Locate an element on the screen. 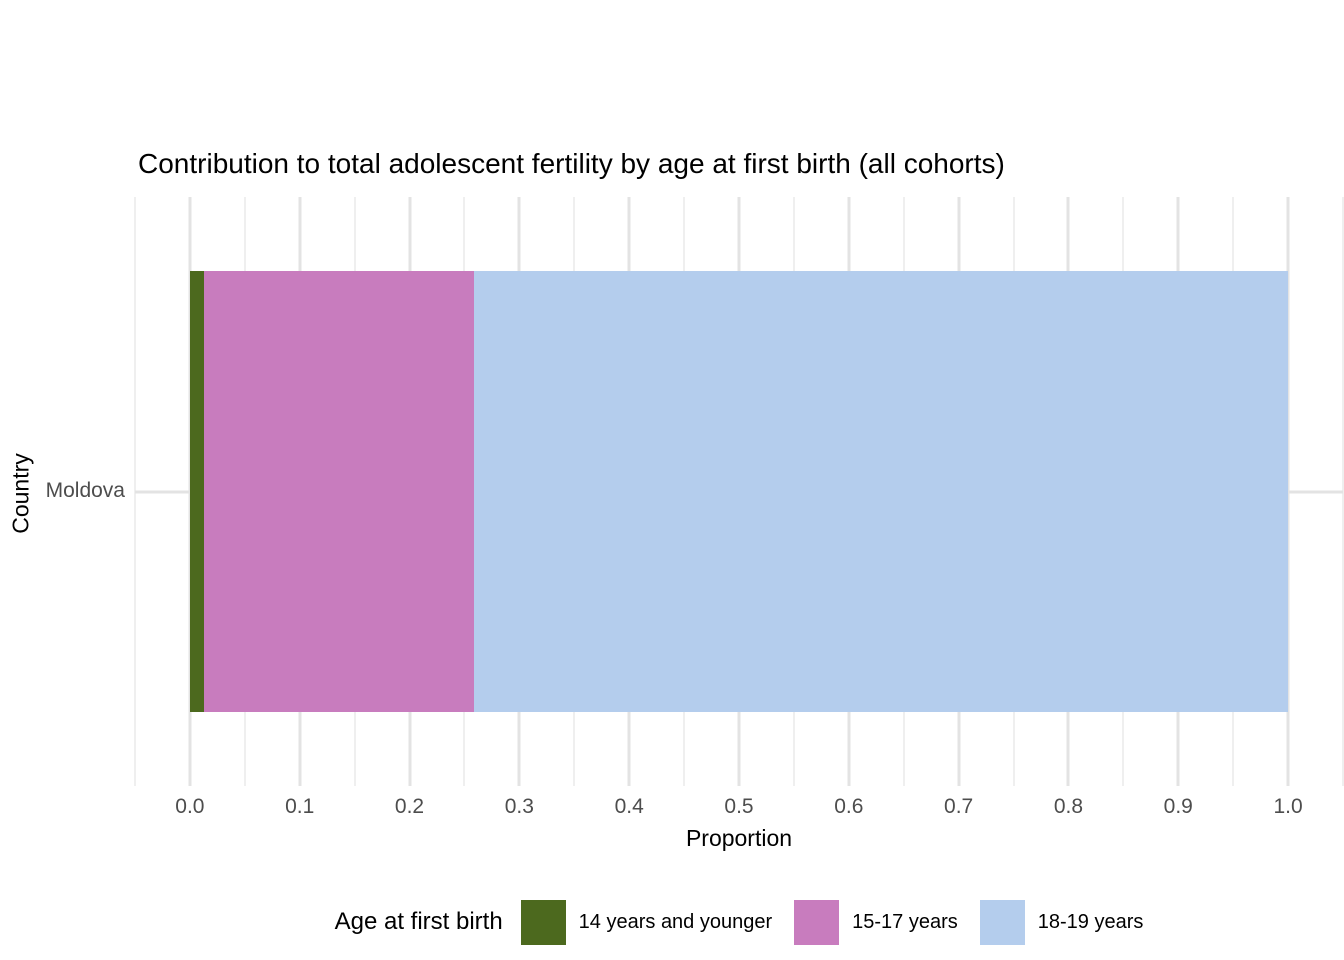 This screenshot has width=1344, height=960. x-tick-label: 0.4 is located at coordinates (629, 806).